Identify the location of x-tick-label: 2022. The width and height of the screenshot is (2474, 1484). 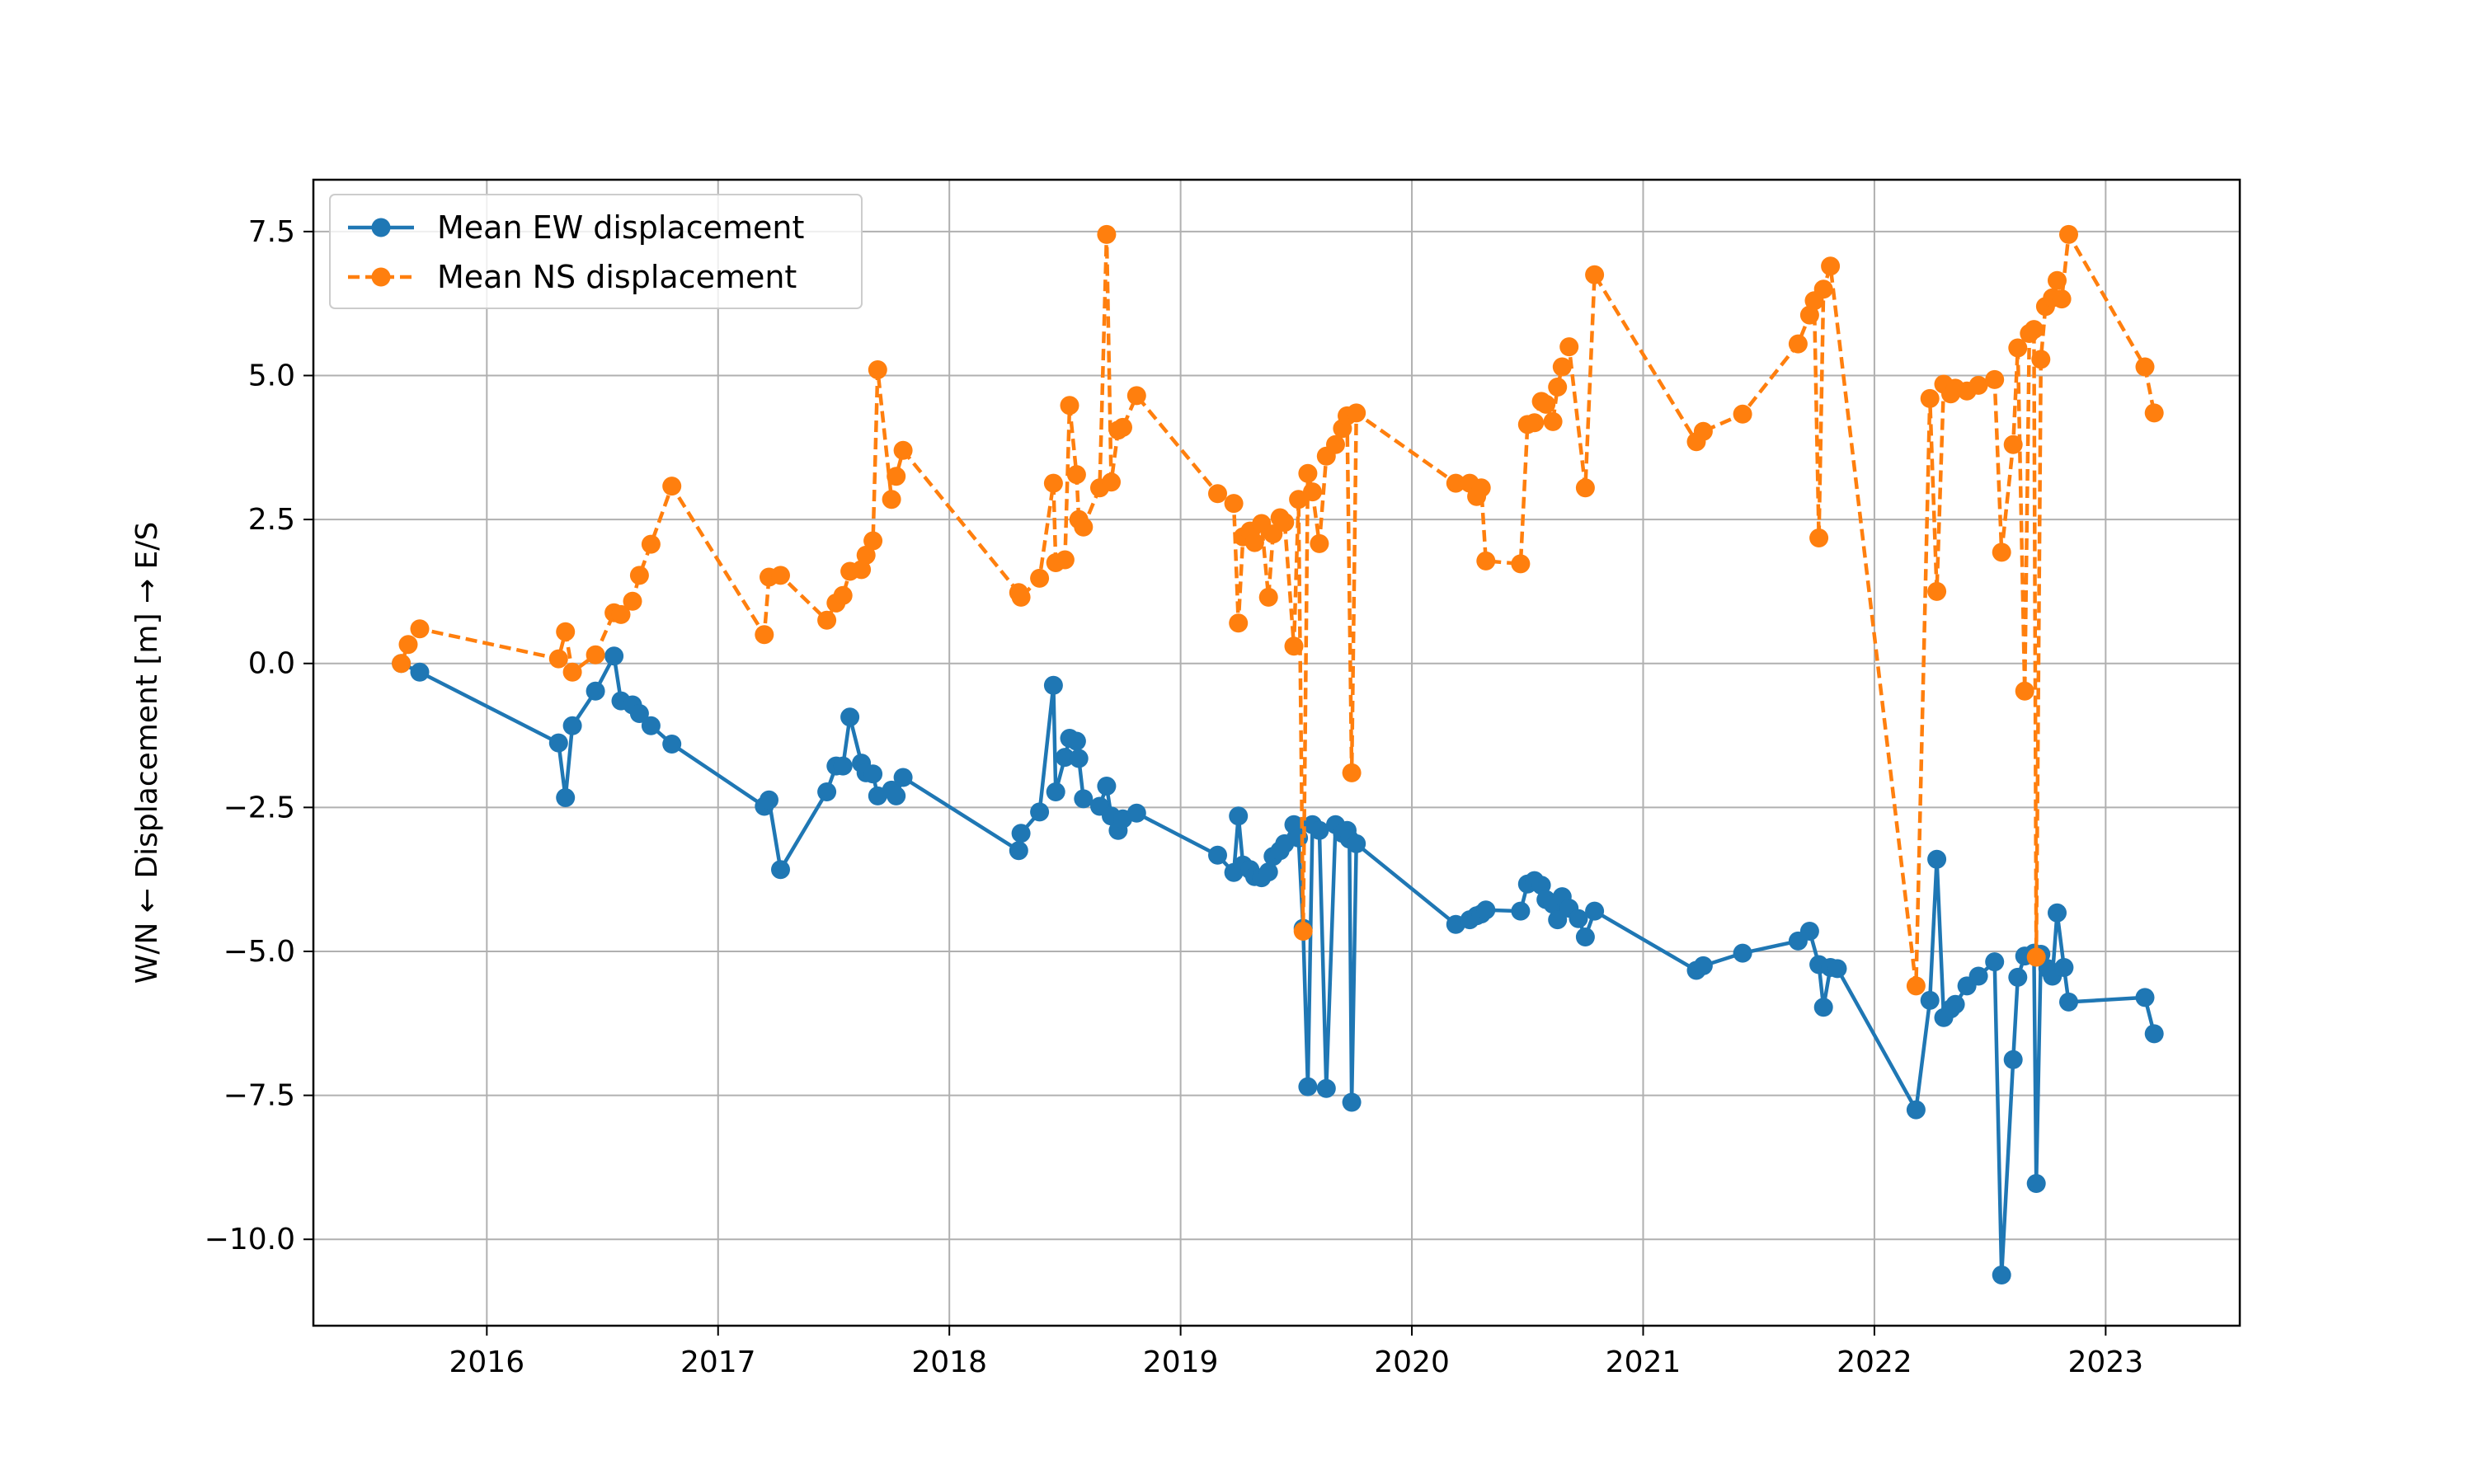
(1874, 1362).